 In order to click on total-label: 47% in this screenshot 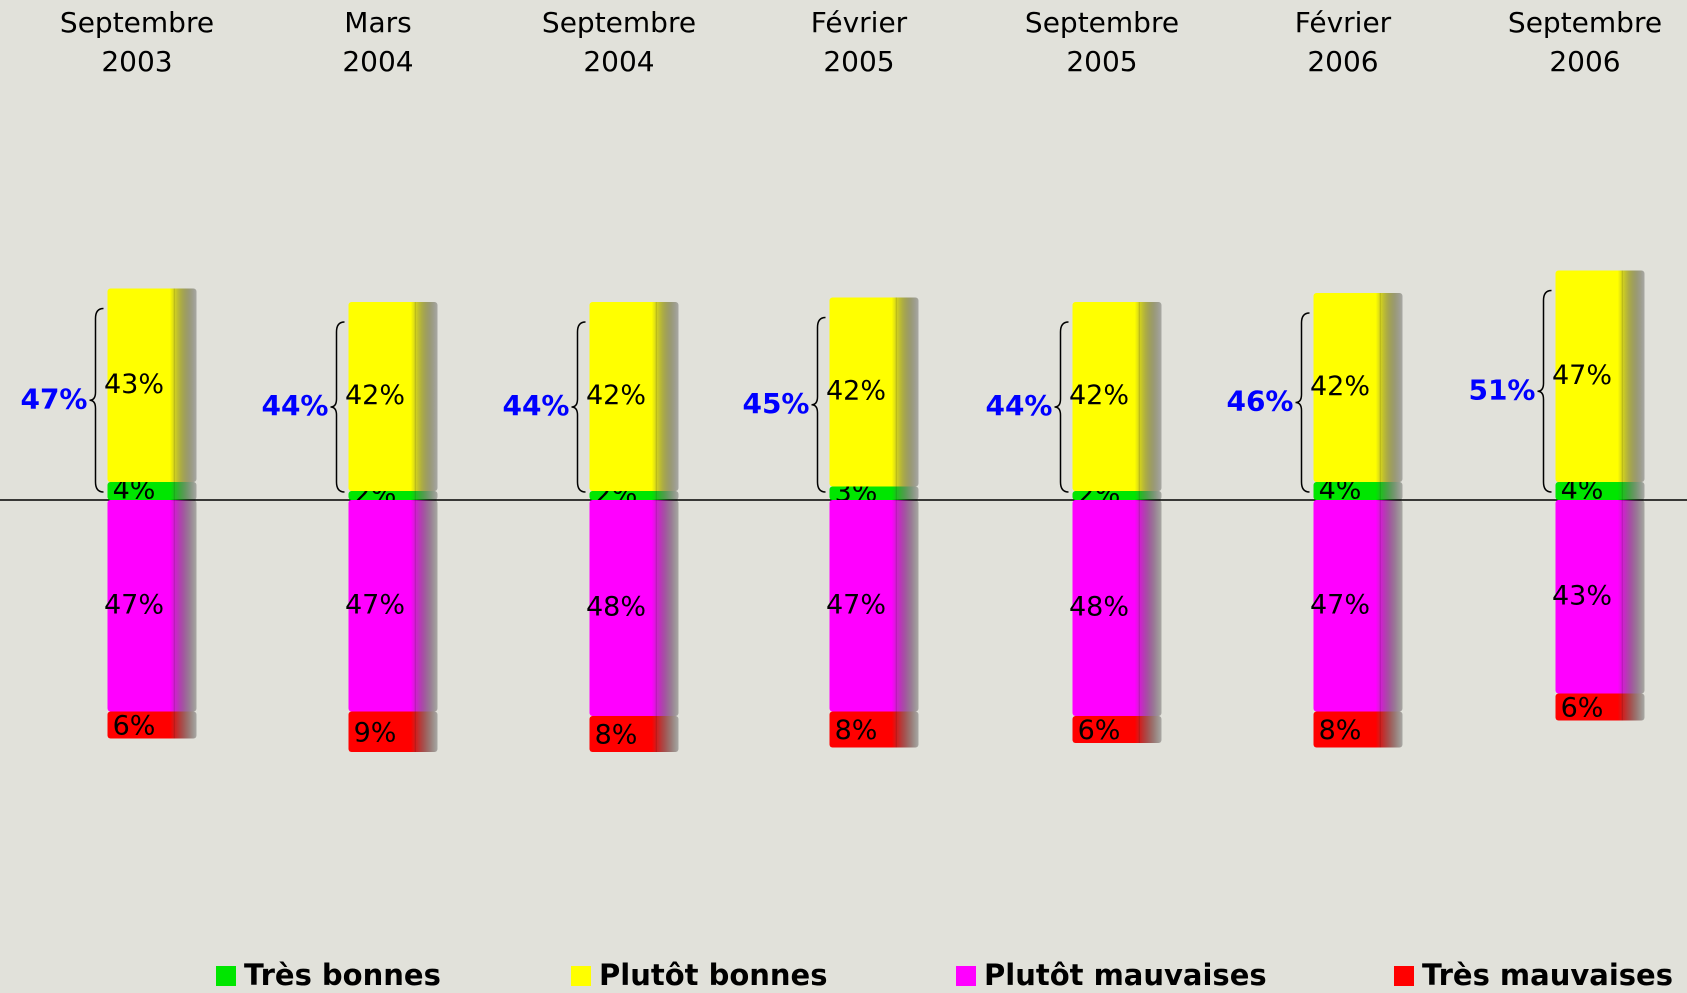, I will do `click(53, 398)`.